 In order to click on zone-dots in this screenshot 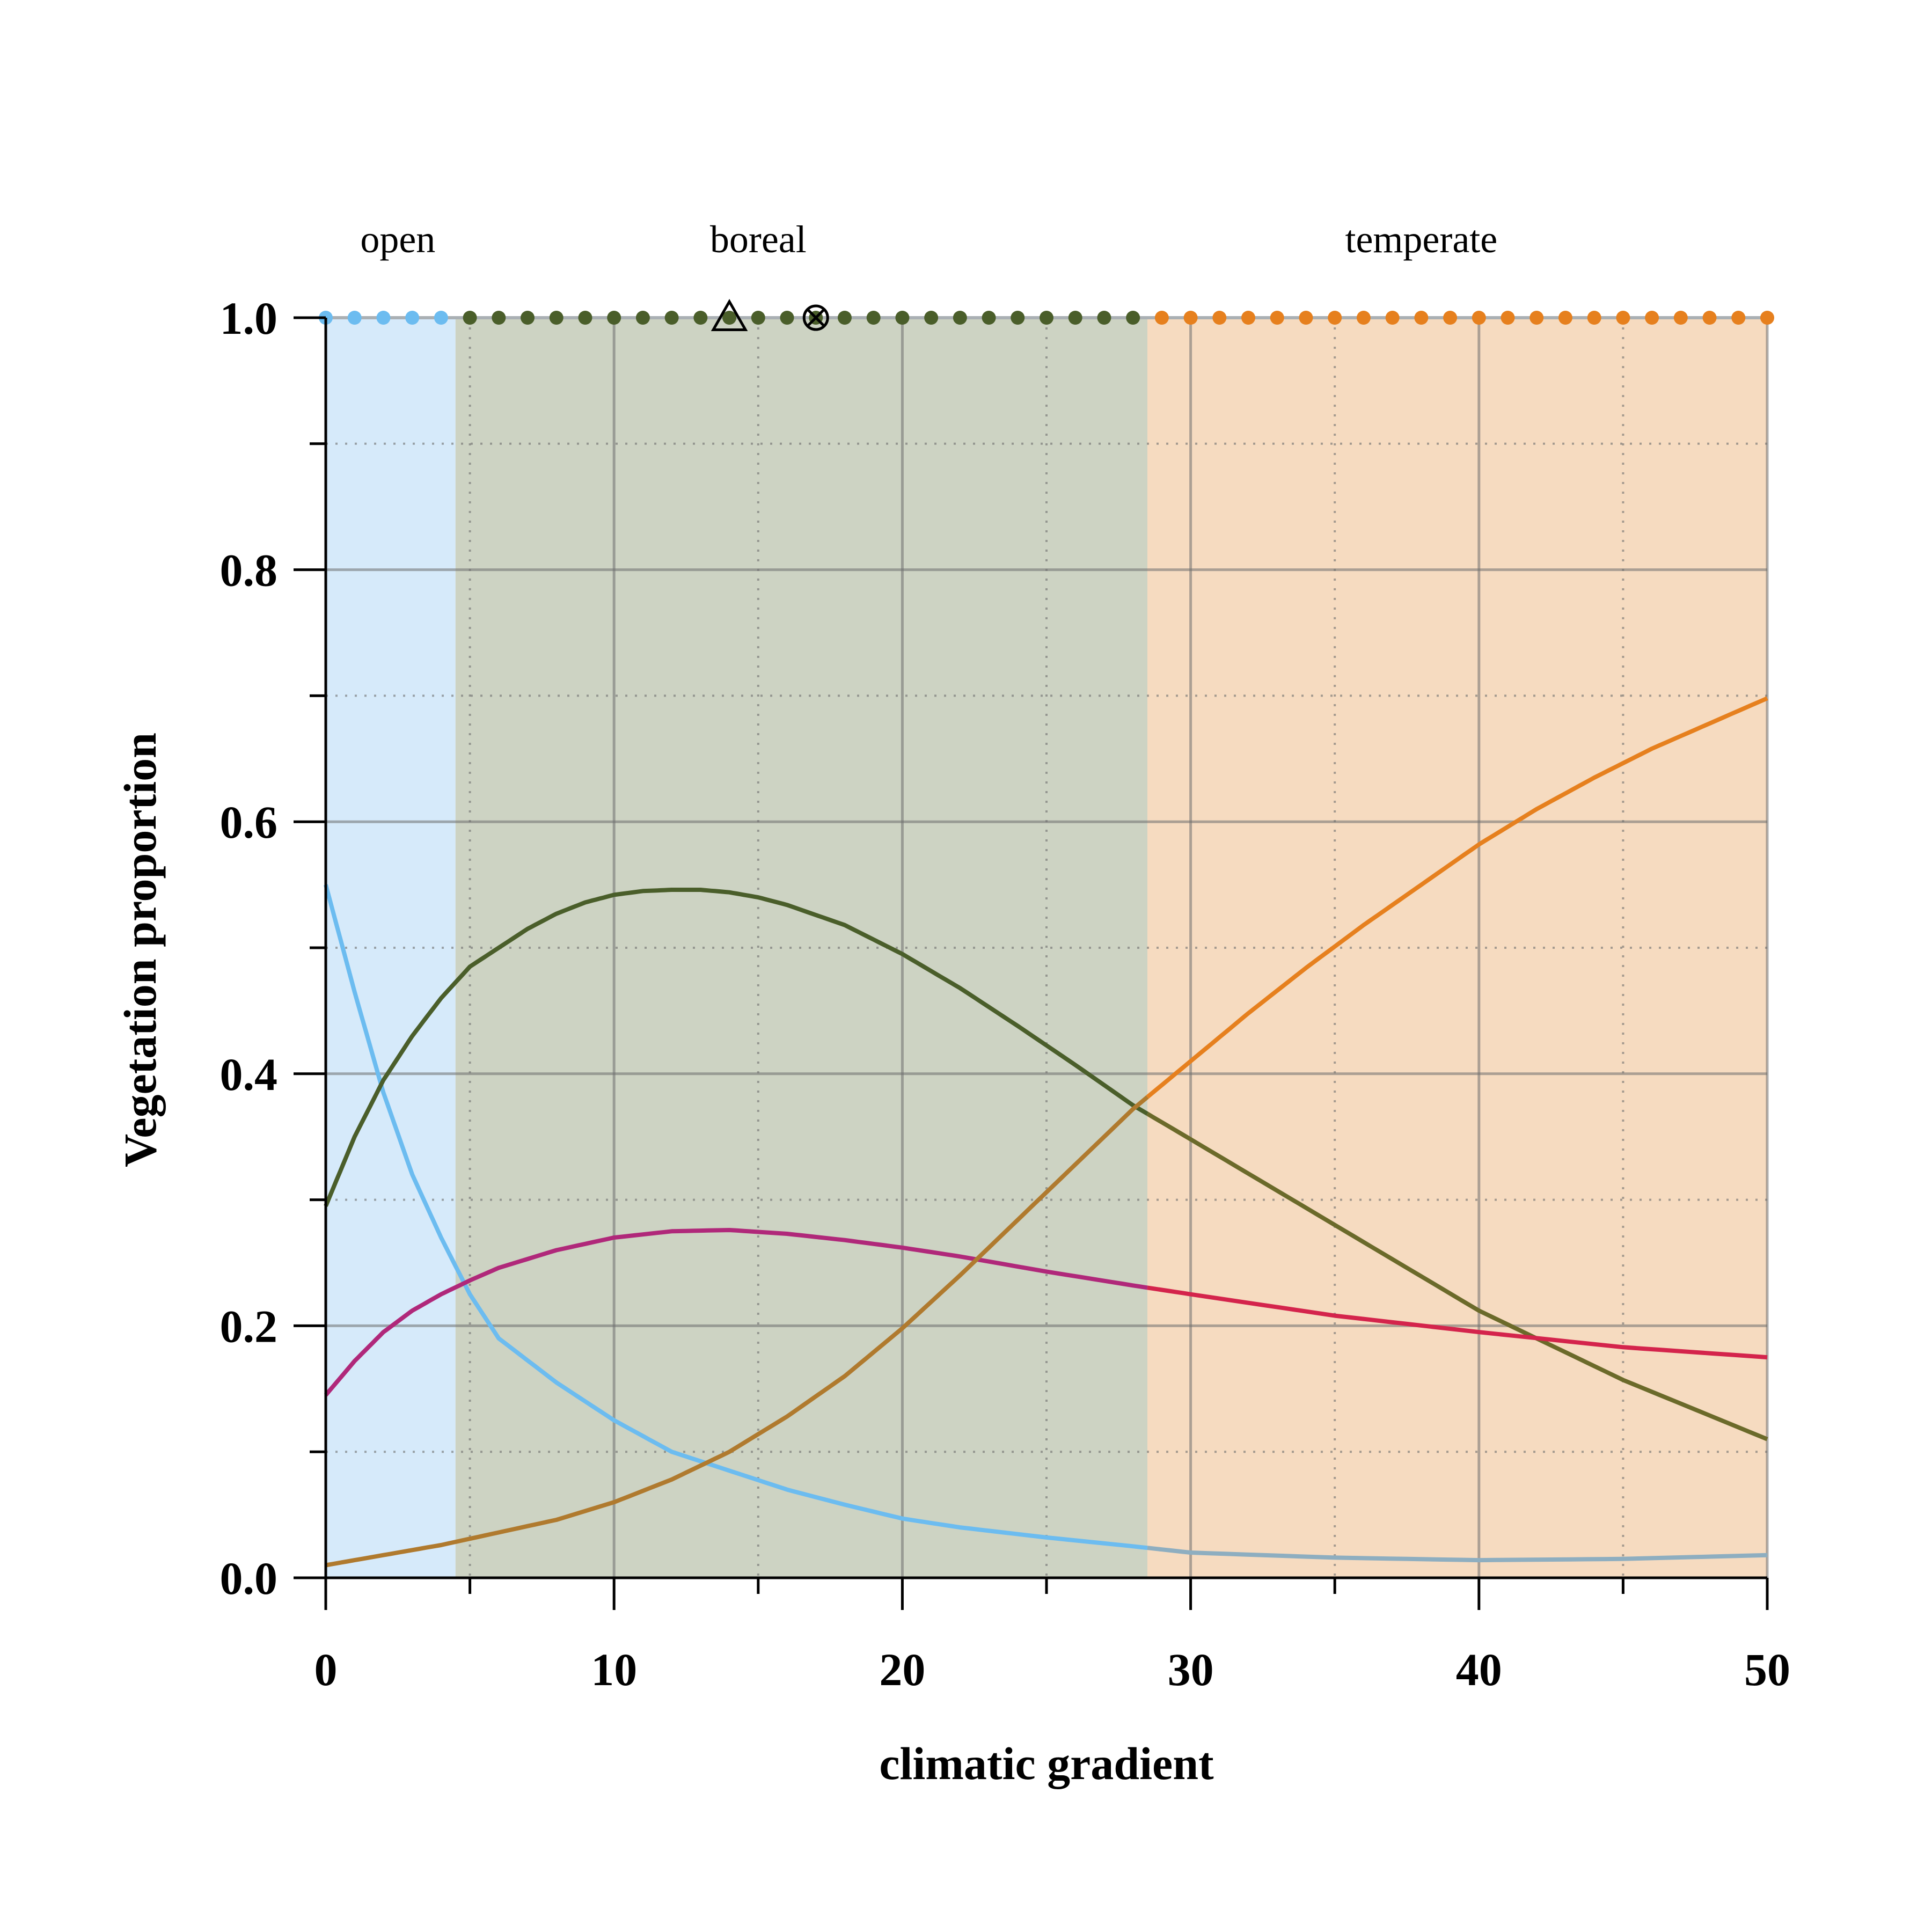, I will do `click(1046, 318)`.